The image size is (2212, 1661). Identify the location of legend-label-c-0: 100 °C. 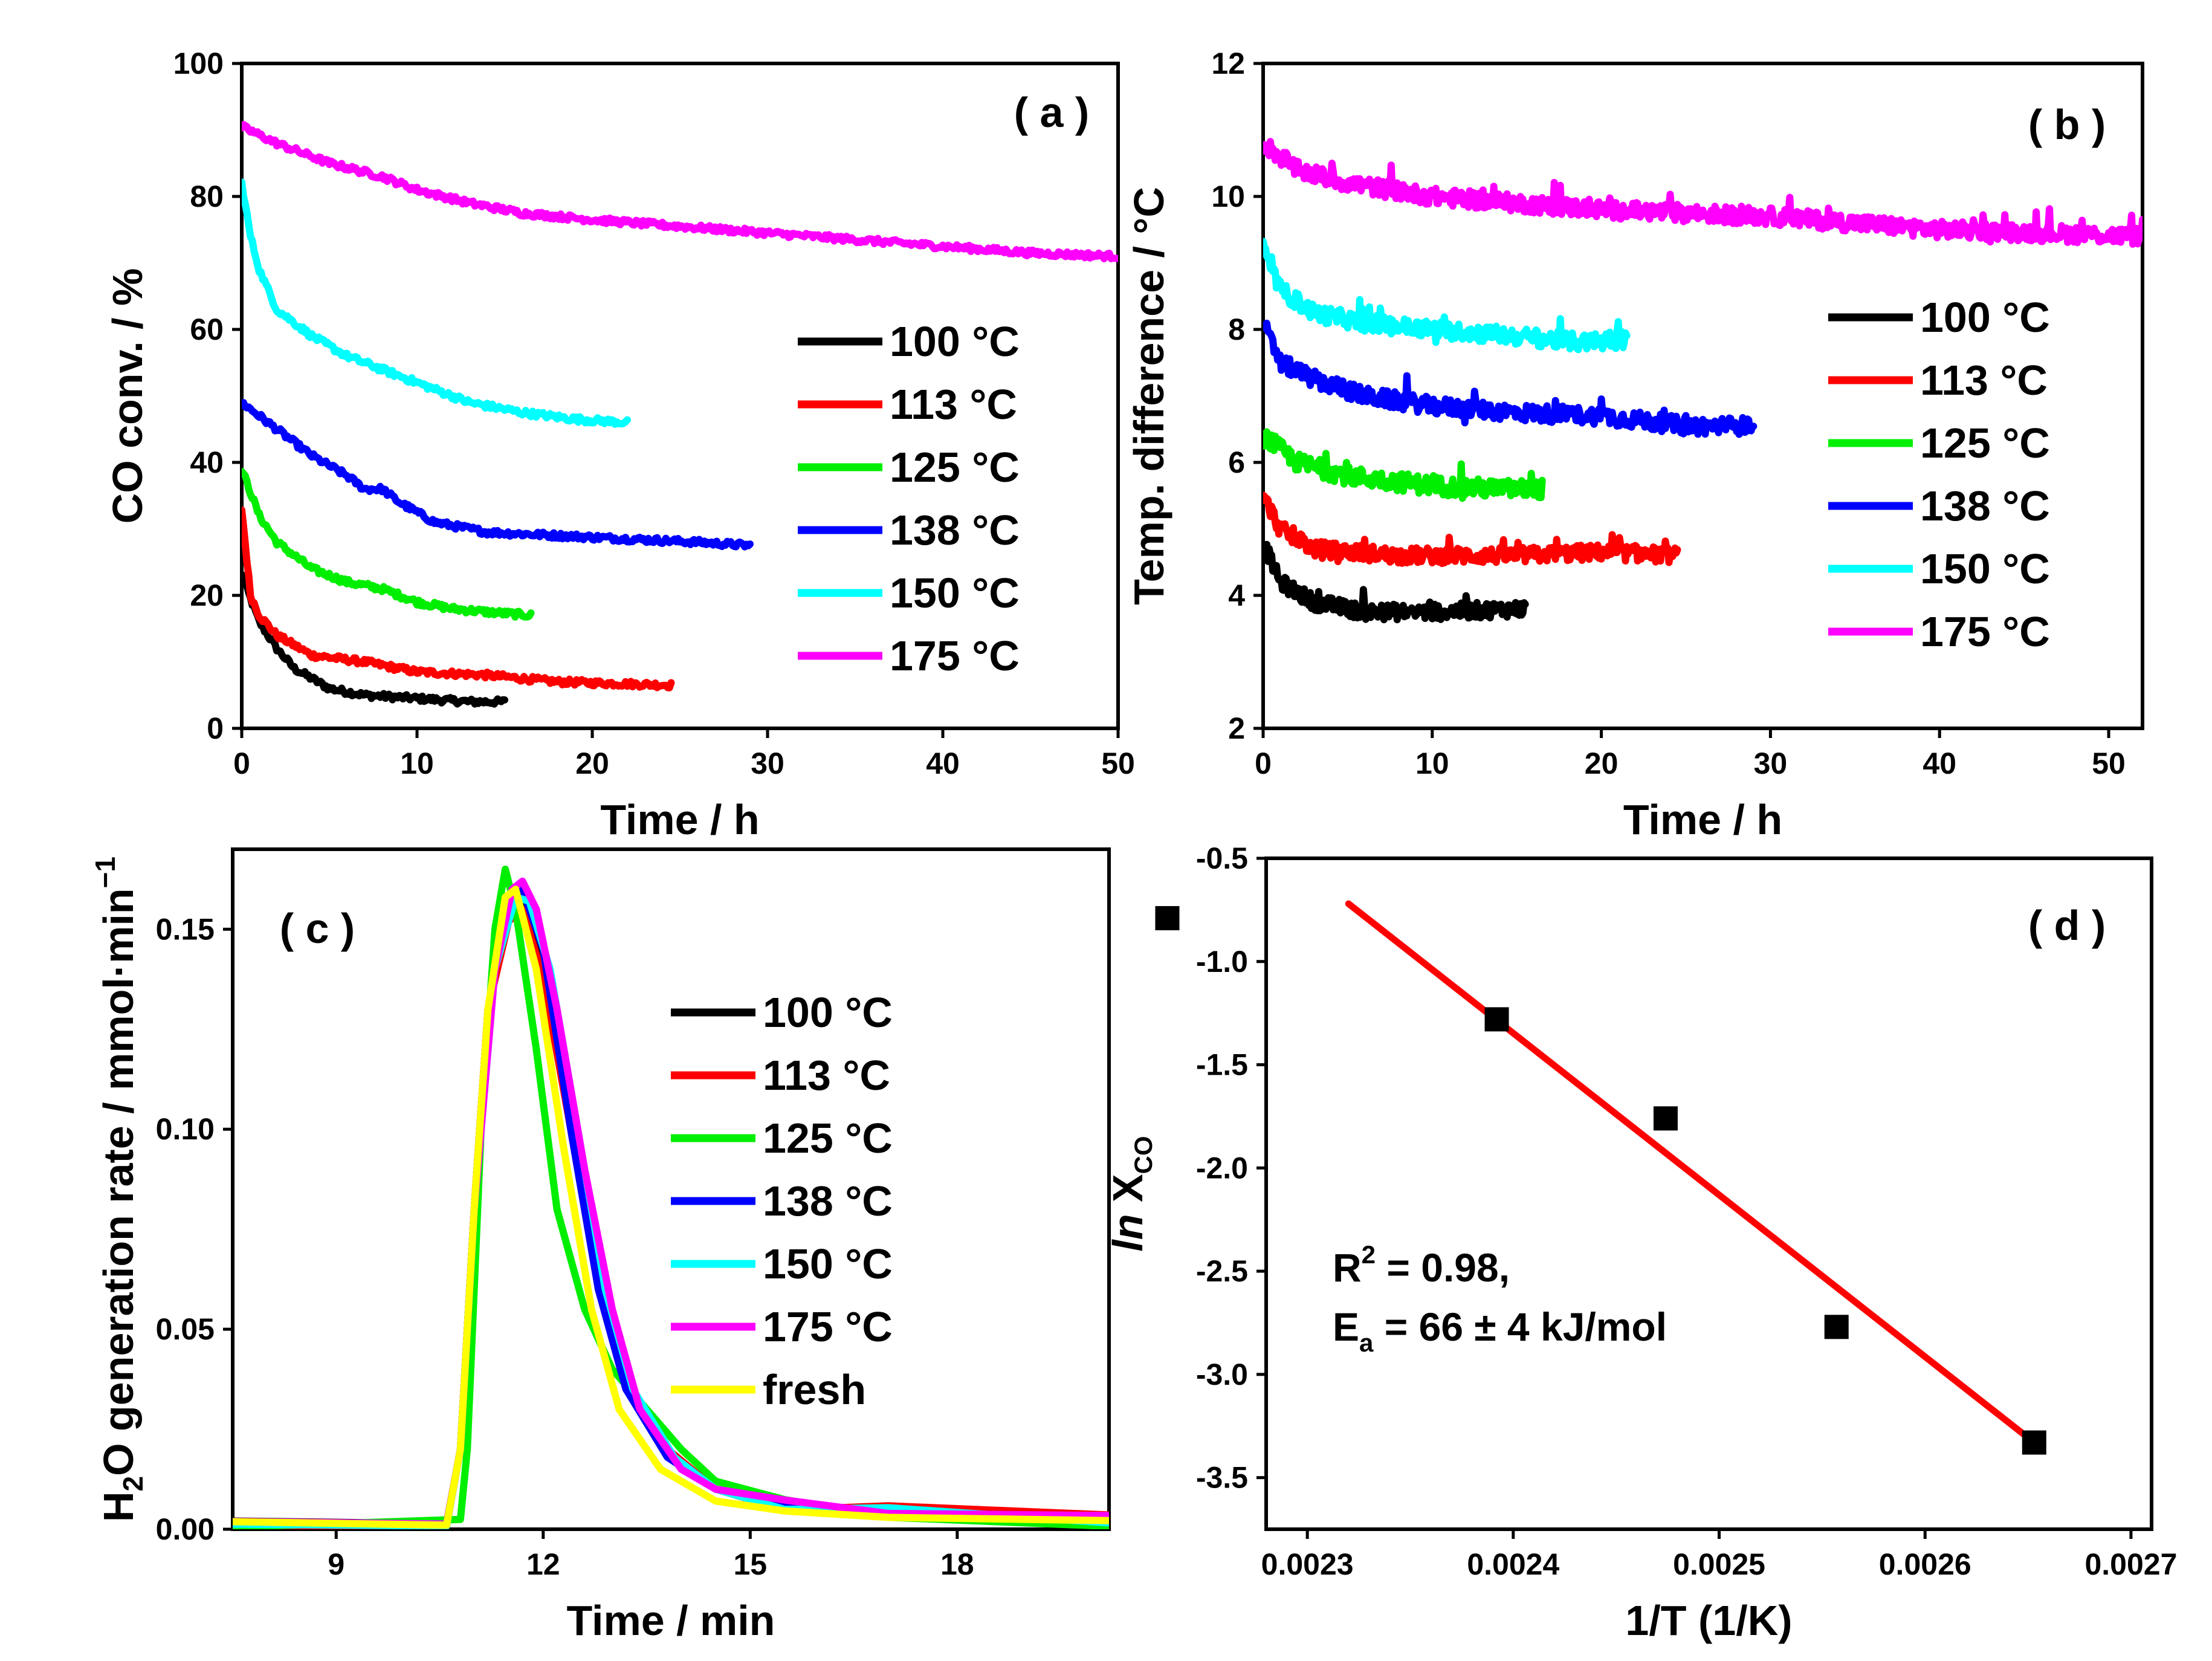
(828, 1012).